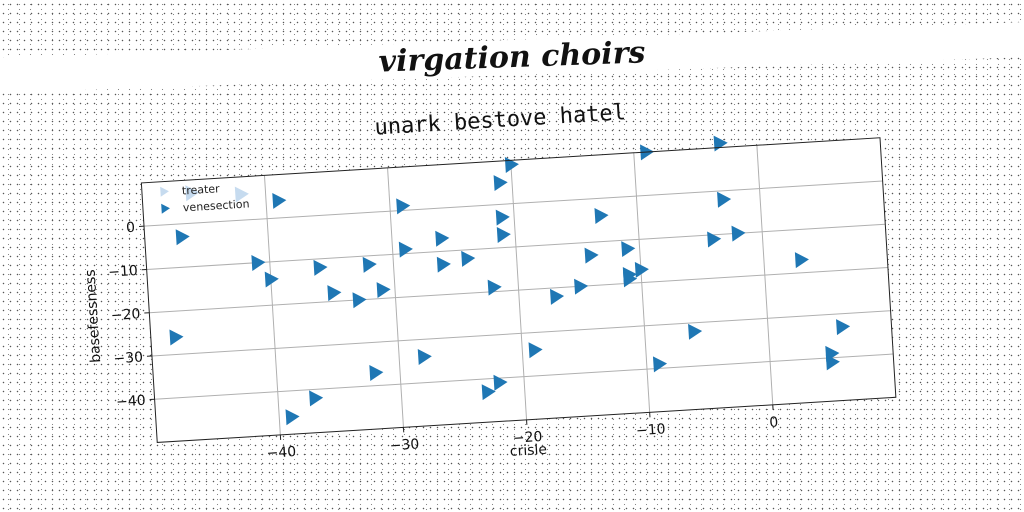  I want to click on legend-label-venesection: venesection, so click(216, 205).